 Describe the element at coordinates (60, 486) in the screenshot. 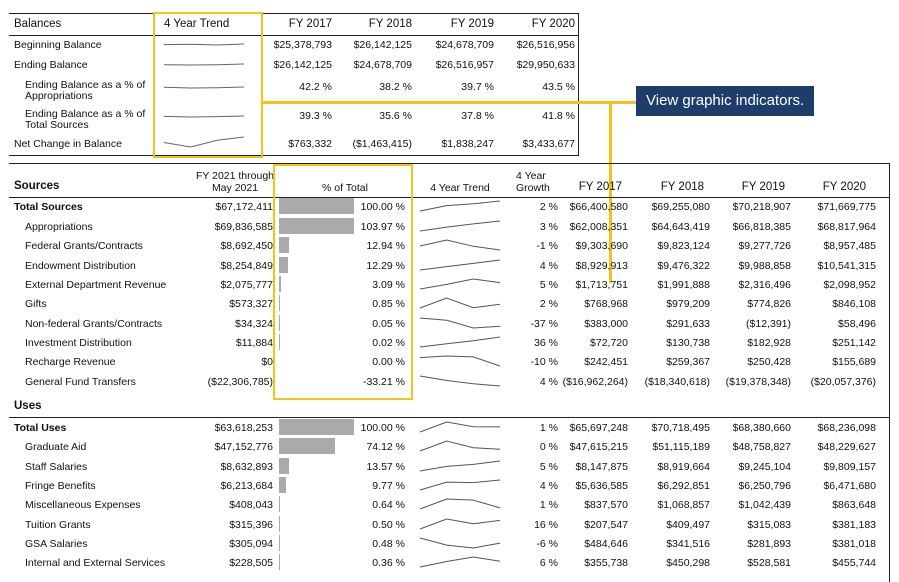

I see `uses-row-label: Fringe Benefits` at that location.